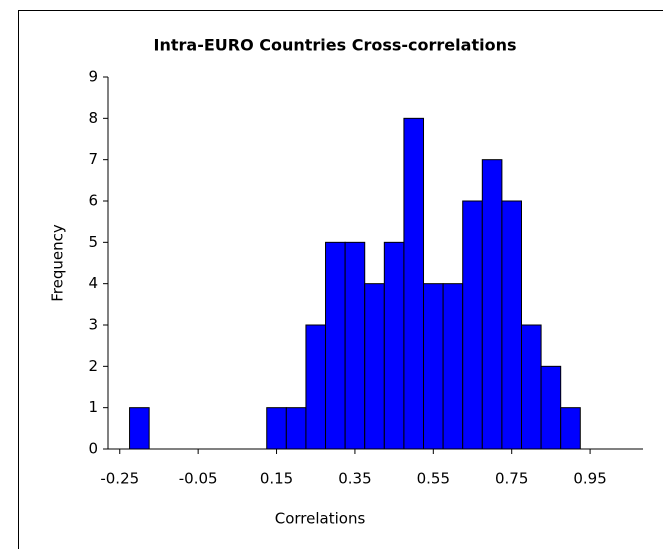 The width and height of the screenshot is (663, 549). What do you see at coordinates (320, 519) in the screenshot?
I see `x-axis-label: Correlations` at bounding box center [320, 519].